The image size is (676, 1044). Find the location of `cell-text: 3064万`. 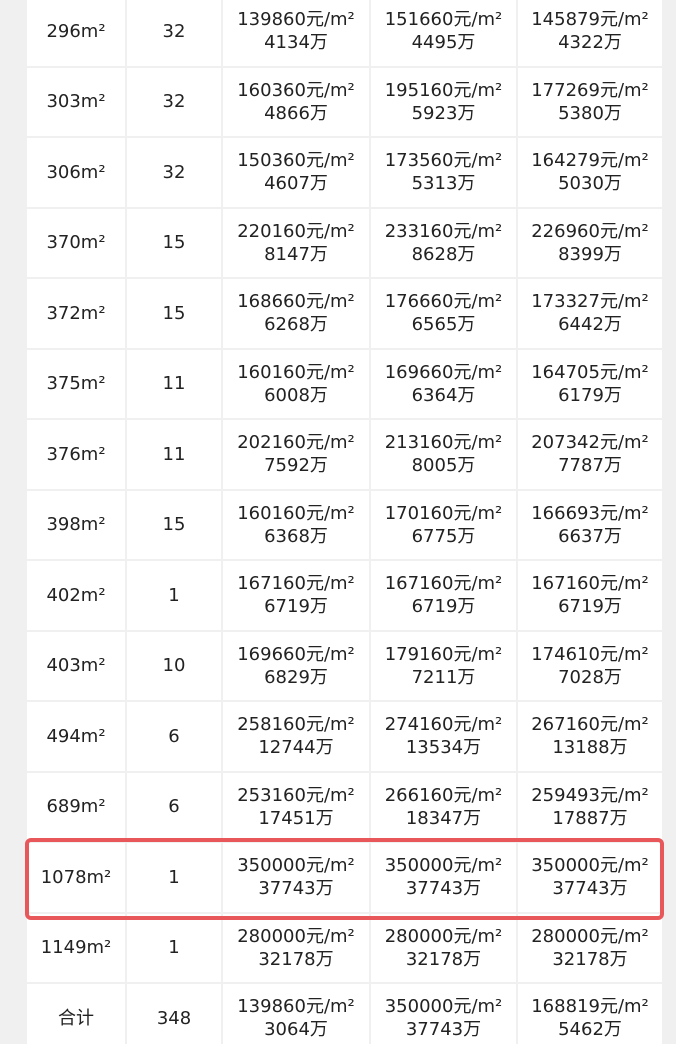

cell-text: 3064万 is located at coordinates (296, 1030).